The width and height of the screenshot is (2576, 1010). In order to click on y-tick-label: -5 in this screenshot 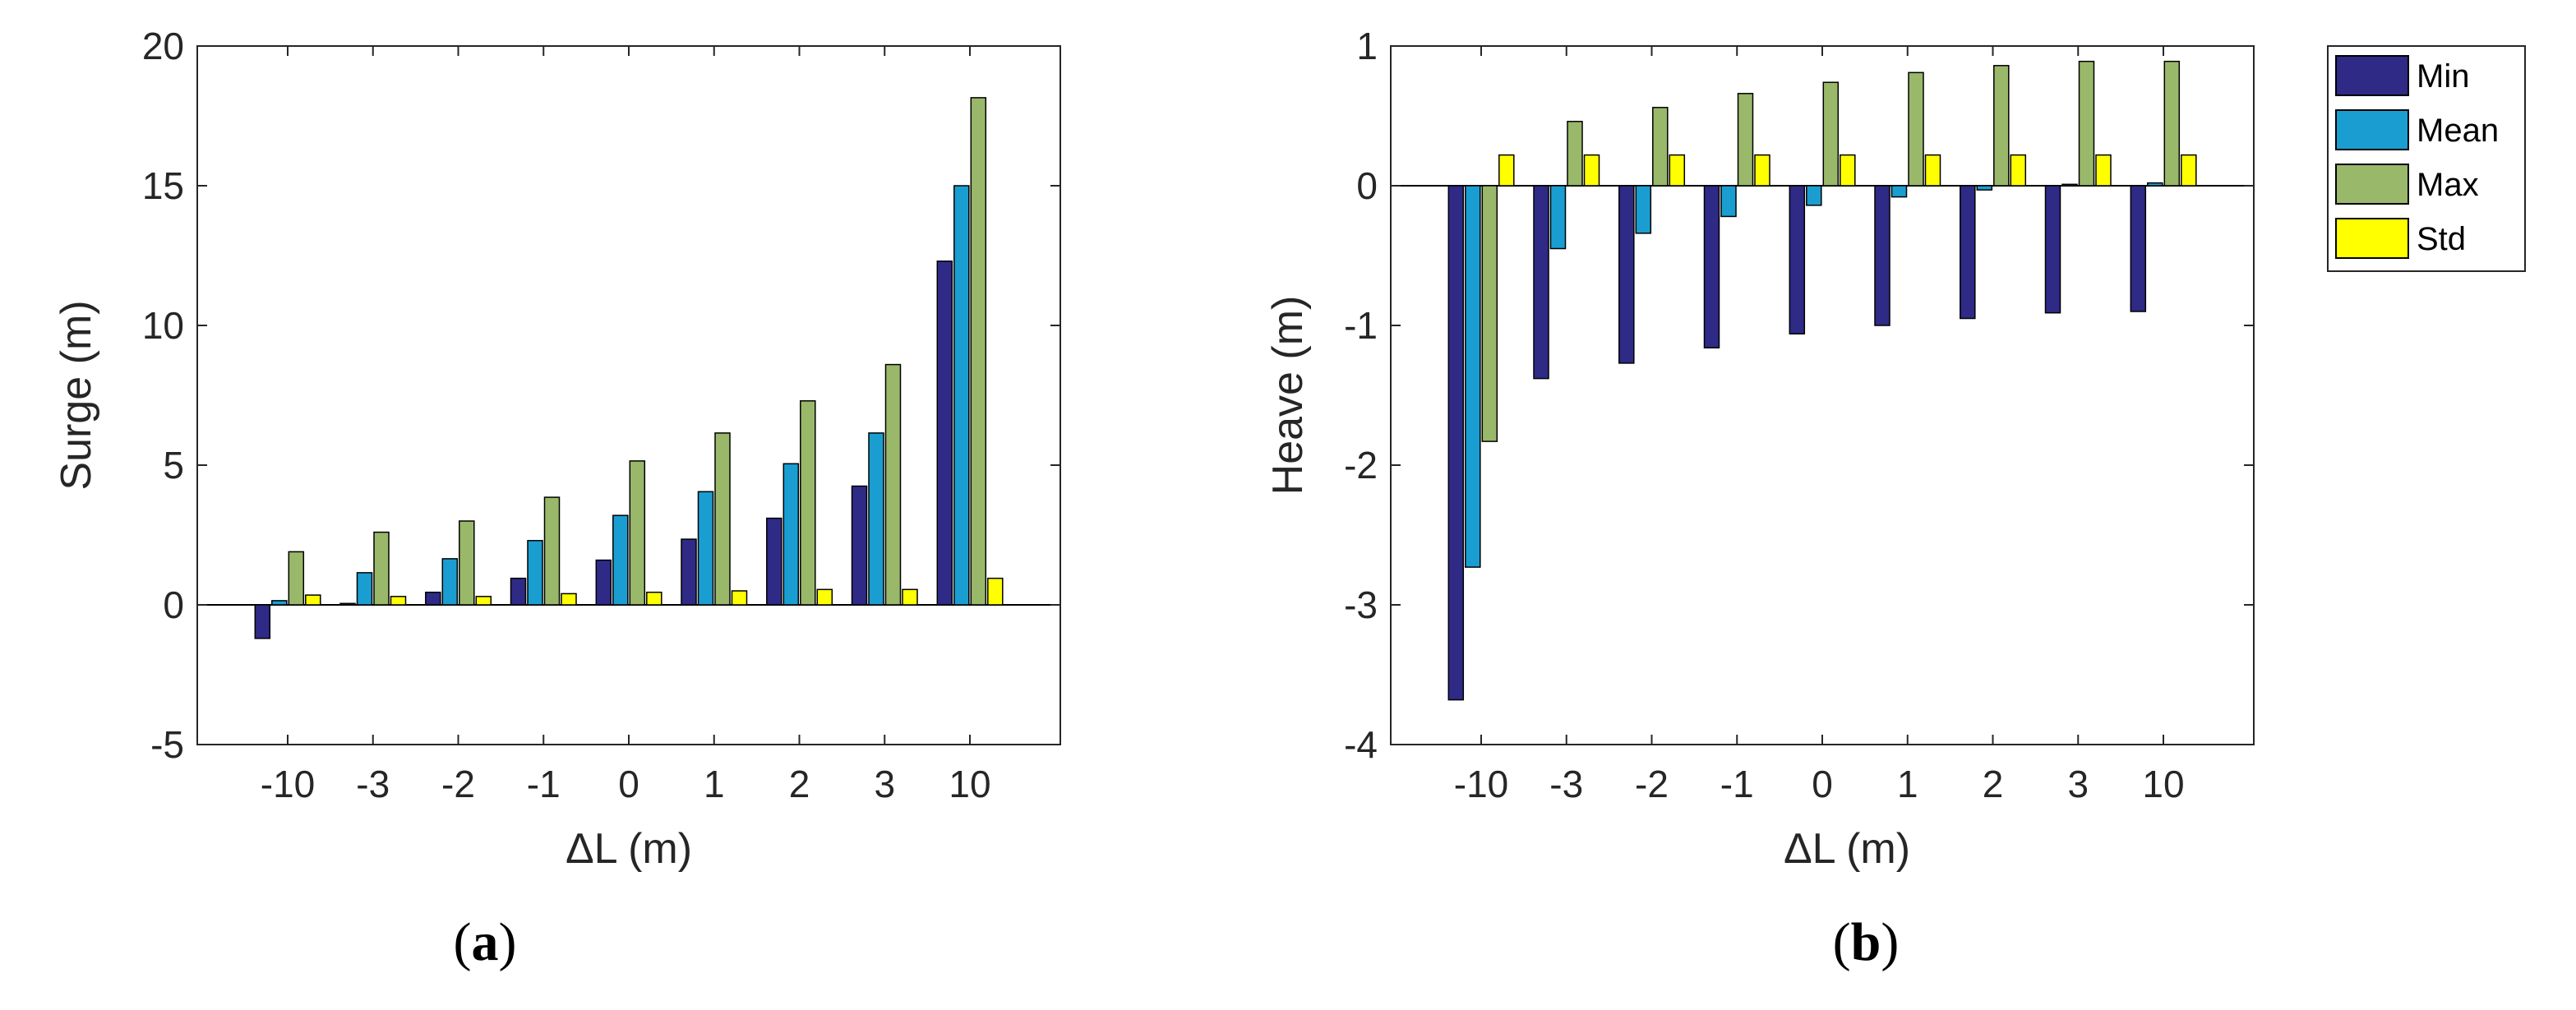, I will do `click(167, 744)`.